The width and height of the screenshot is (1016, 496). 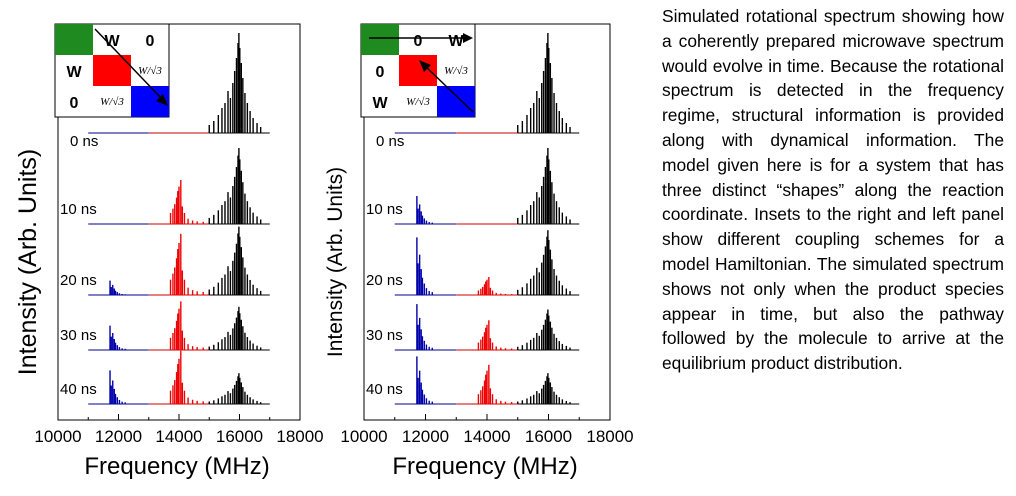 I want to click on inset-arrow, so click(x=129, y=64).